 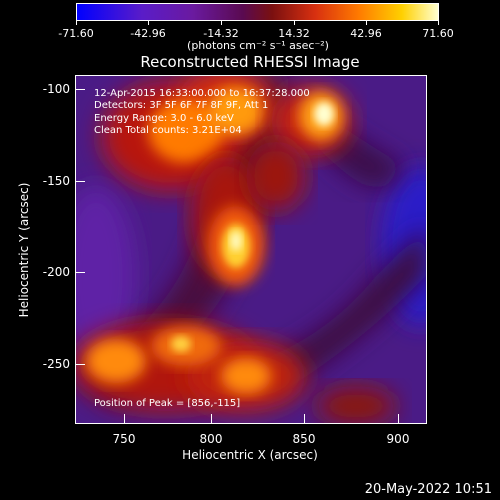 What do you see at coordinates (164, 118) in the screenshot?
I see `energy-range-annotation: Energy Range: 3.0 - 6.0 keV` at bounding box center [164, 118].